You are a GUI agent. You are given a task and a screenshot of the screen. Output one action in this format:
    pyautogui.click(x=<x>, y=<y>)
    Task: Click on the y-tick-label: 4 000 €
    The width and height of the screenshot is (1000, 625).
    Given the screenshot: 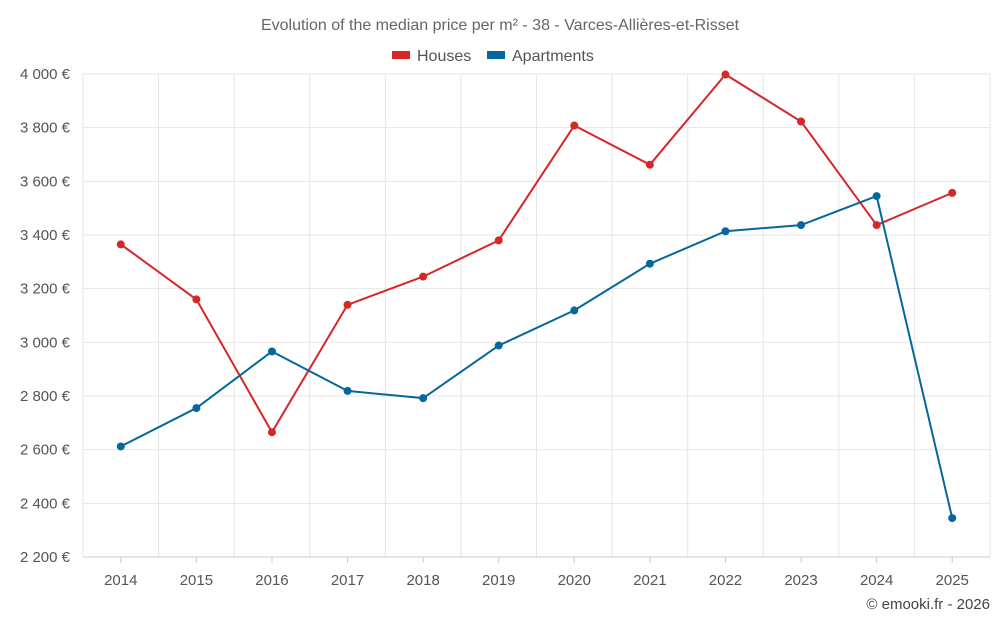 What is the action you would take?
    pyautogui.click(x=45, y=74)
    